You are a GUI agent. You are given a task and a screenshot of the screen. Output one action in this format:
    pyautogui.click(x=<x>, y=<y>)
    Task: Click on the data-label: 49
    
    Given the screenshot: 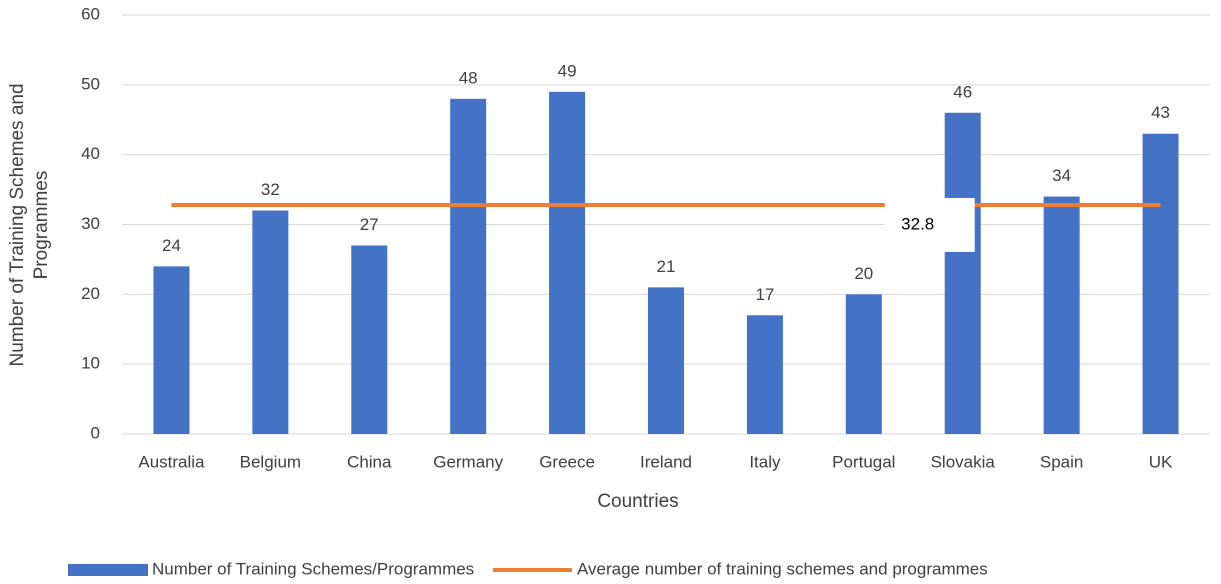 What is the action you would take?
    pyautogui.click(x=567, y=70)
    